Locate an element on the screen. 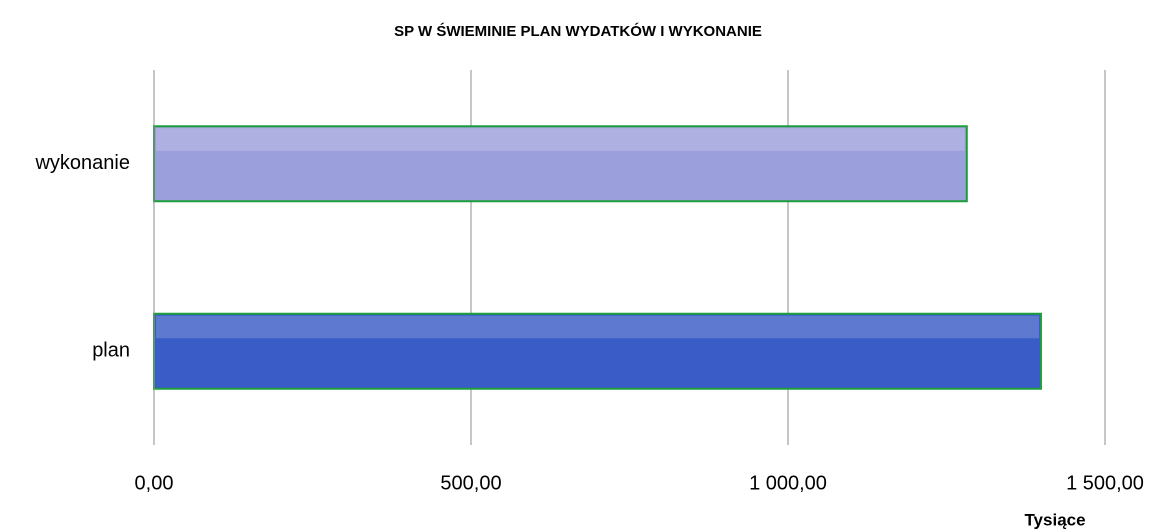 This screenshot has width=1154, height=532. x-axis-label: Tysiące is located at coordinates (1054, 519).